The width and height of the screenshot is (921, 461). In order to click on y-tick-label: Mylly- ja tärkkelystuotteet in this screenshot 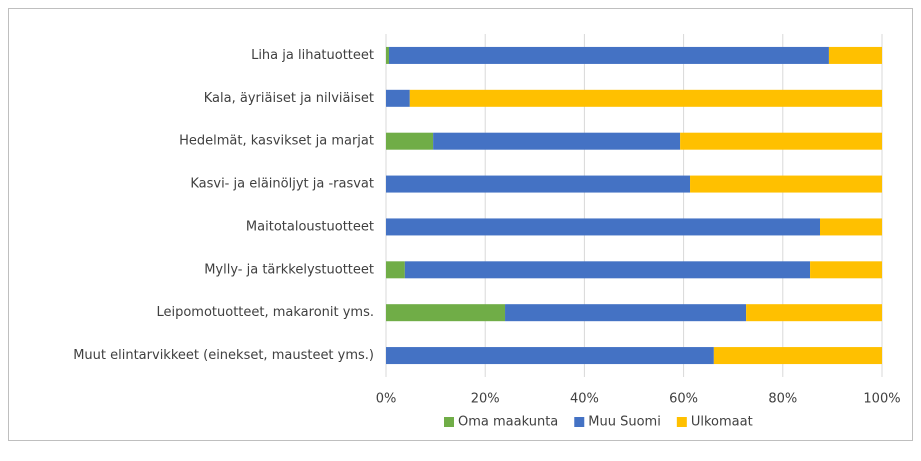, I will do `click(289, 269)`.